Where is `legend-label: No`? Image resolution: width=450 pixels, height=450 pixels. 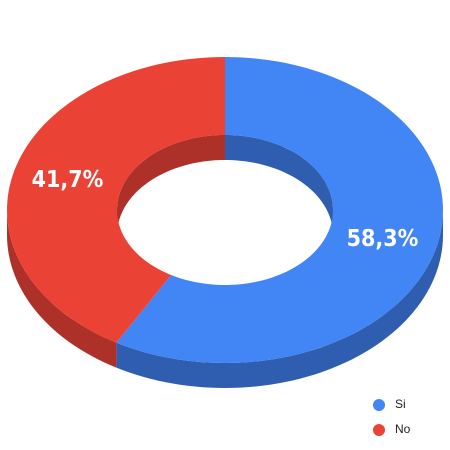
legend-label: No is located at coordinates (403, 429).